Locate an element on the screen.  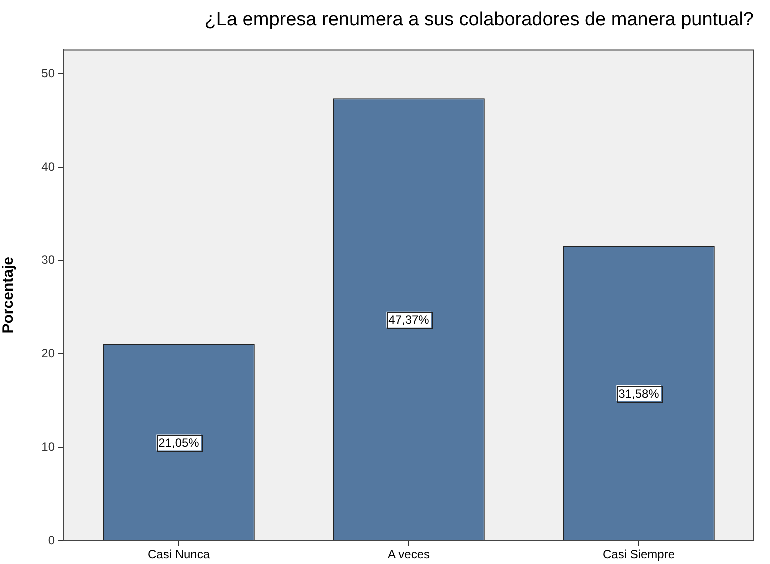
x-tick-label: Casi Nunca is located at coordinates (179, 555).